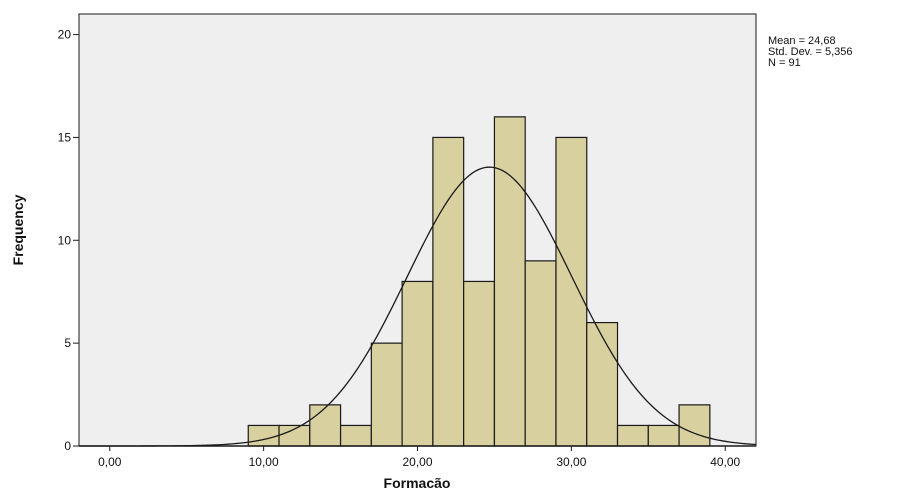 The width and height of the screenshot is (907, 492). I want to click on x-axis-ticks: 0,00 10,00 20,00 30,00 40,00, so click(419, 457).